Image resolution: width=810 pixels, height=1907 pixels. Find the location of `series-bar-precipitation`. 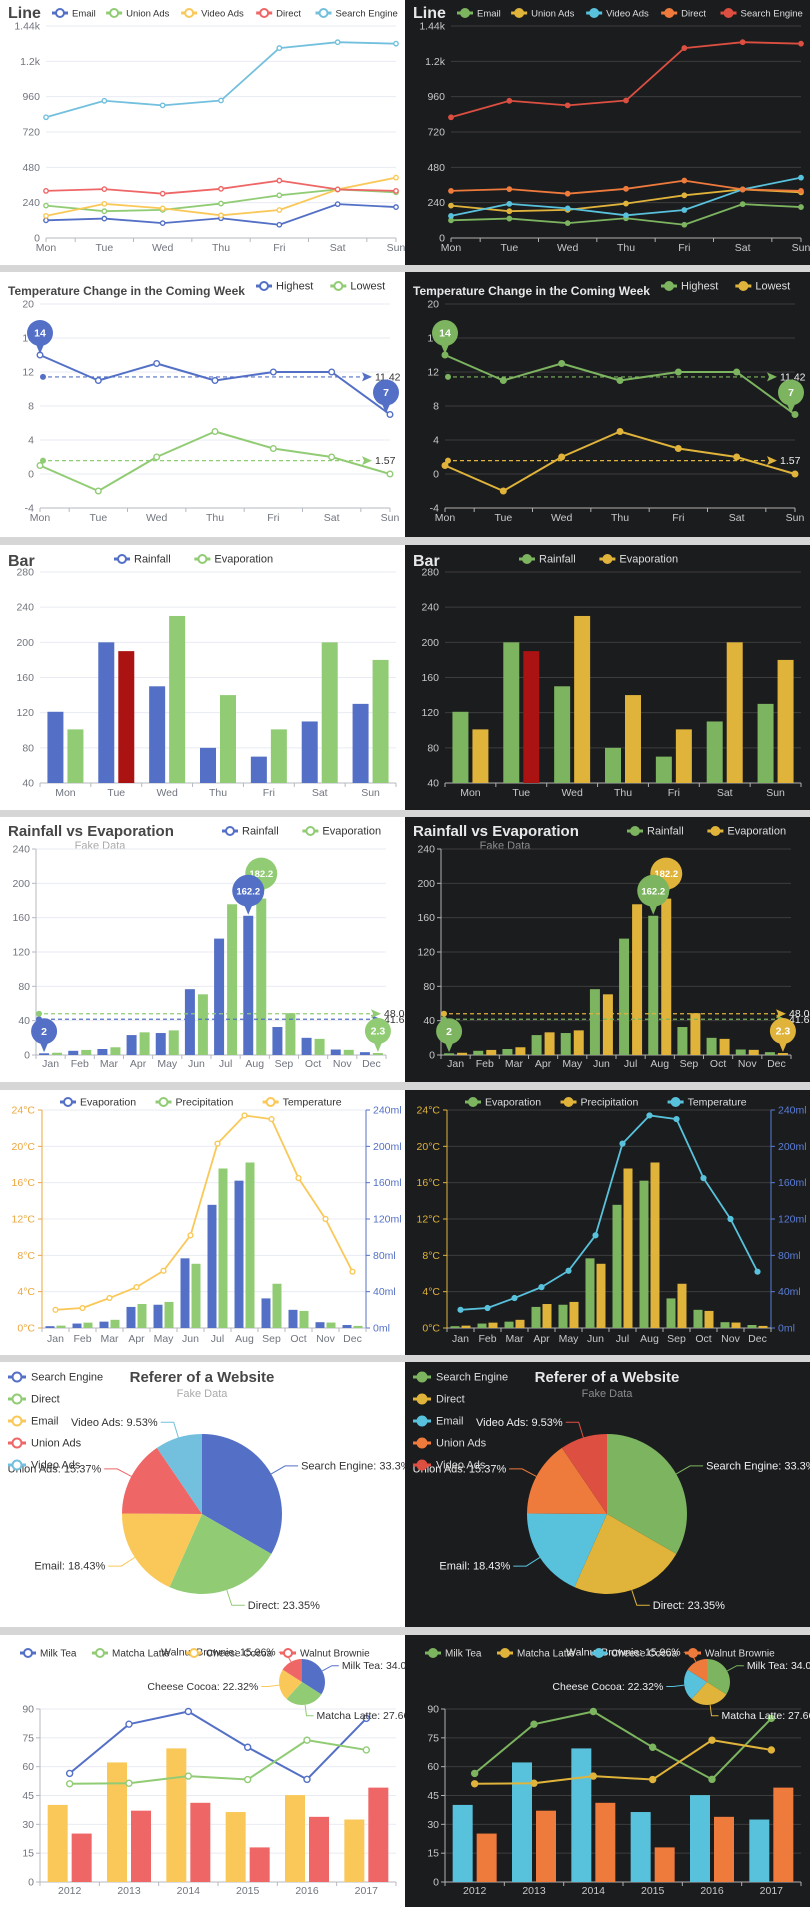

series-bar-precipitation is located at coordinates (209, 1245).